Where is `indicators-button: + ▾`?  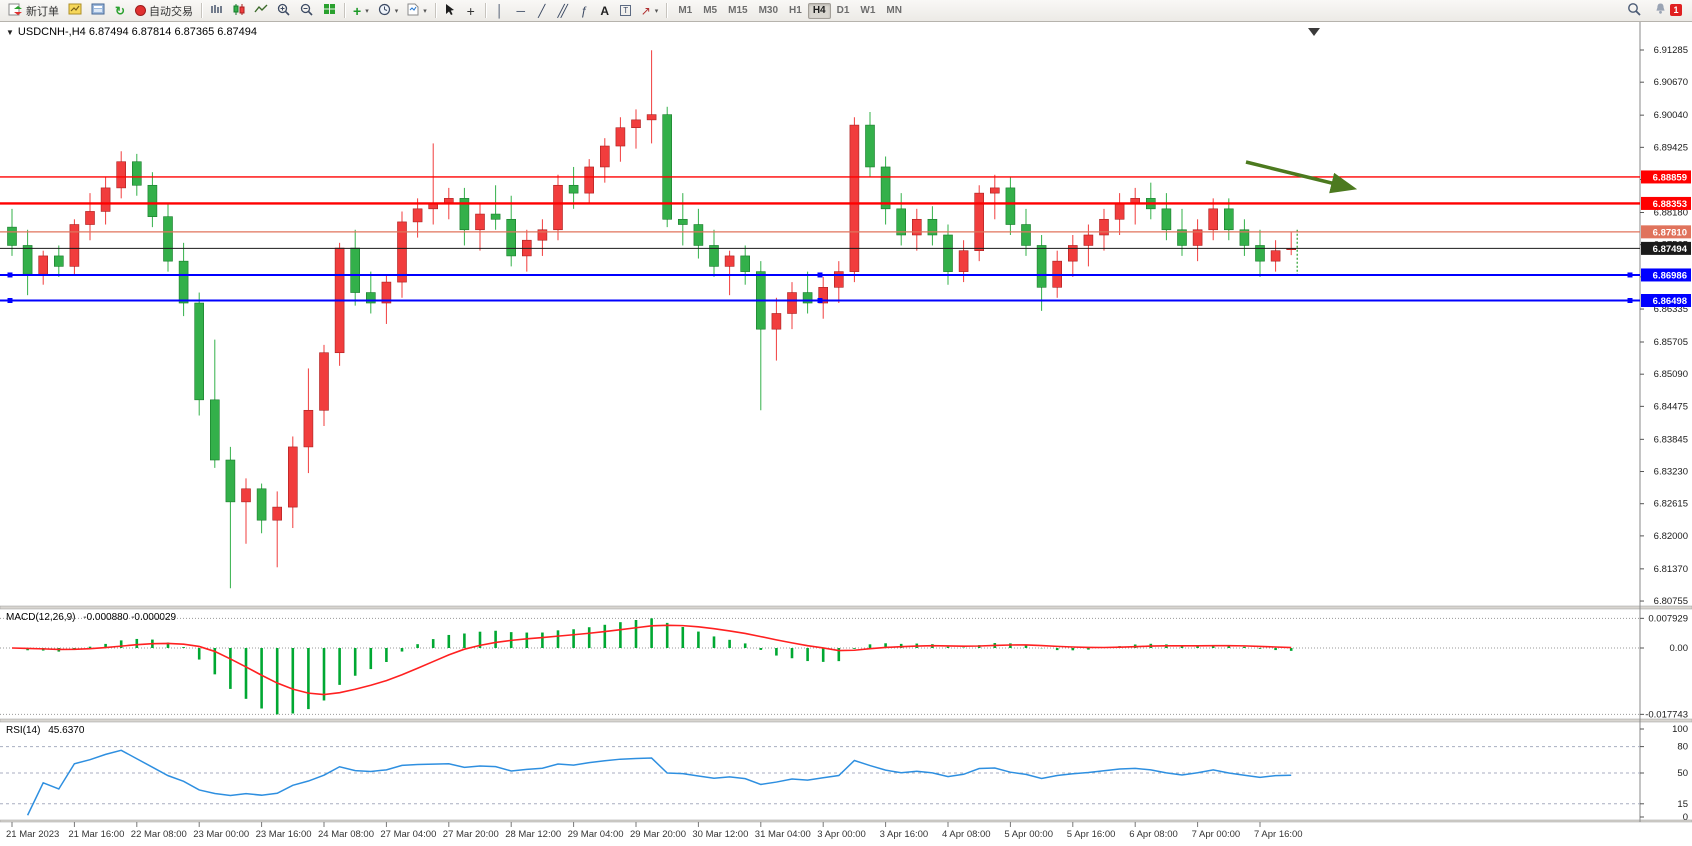 indicators-button: + ▾ is located at coordinates (361, 11).